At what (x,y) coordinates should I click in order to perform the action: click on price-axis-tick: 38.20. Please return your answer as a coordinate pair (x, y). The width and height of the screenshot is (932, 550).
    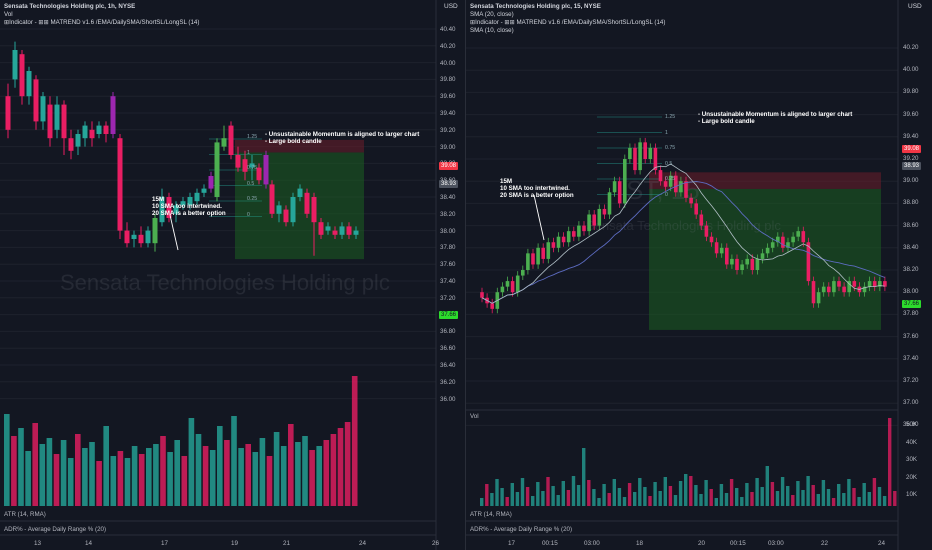
    Looking at the image, I should click on (911, 269).